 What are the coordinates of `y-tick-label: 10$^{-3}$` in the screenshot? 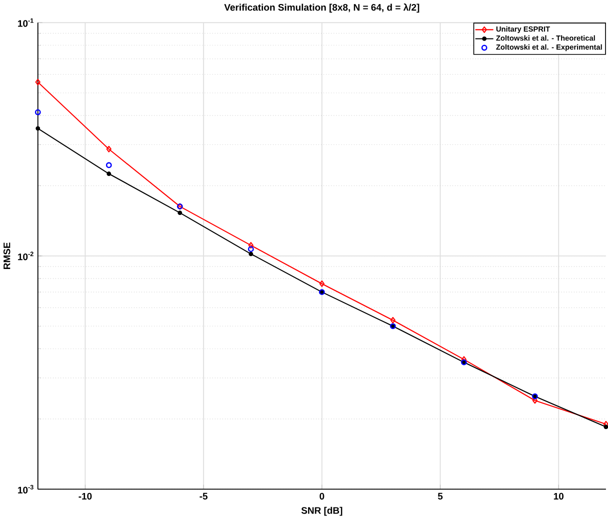 It's located at (26, 489).